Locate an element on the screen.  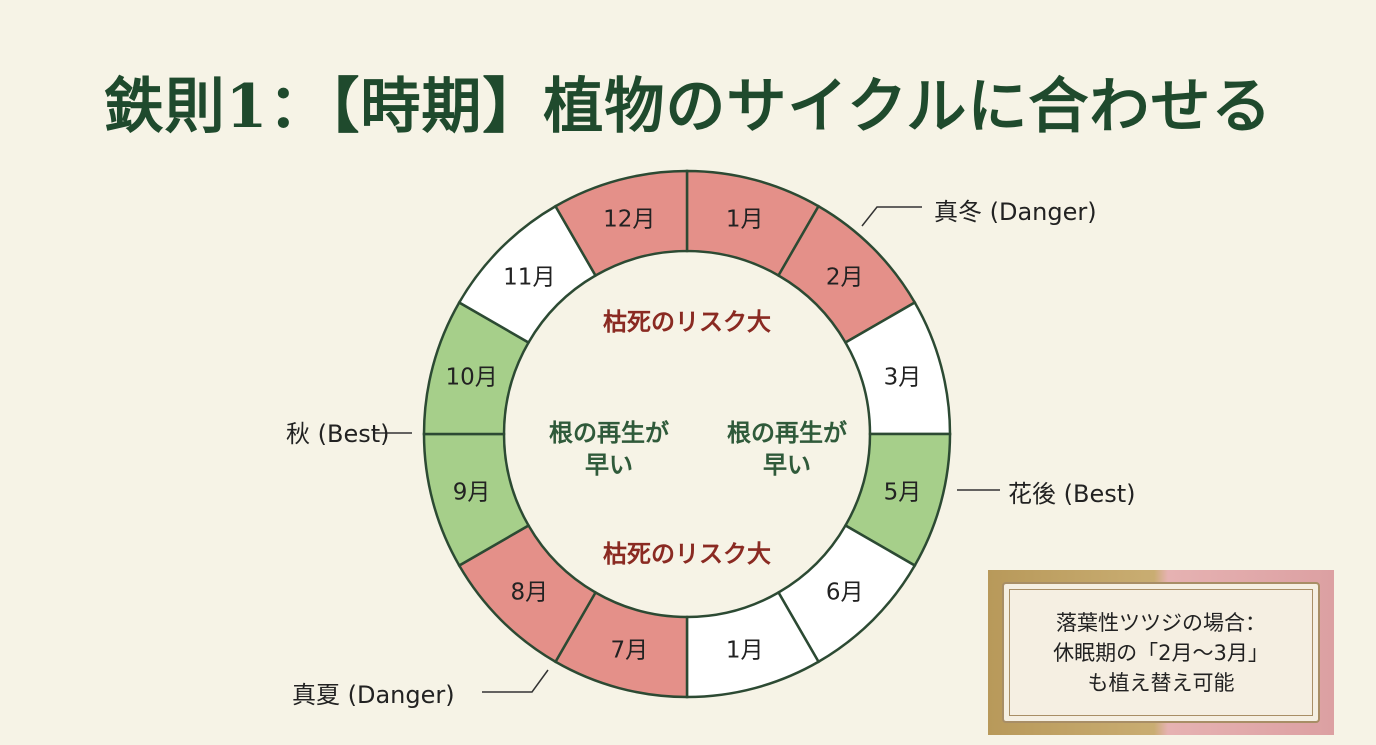
month-label: 6月 is located at coordinates (845, 593).